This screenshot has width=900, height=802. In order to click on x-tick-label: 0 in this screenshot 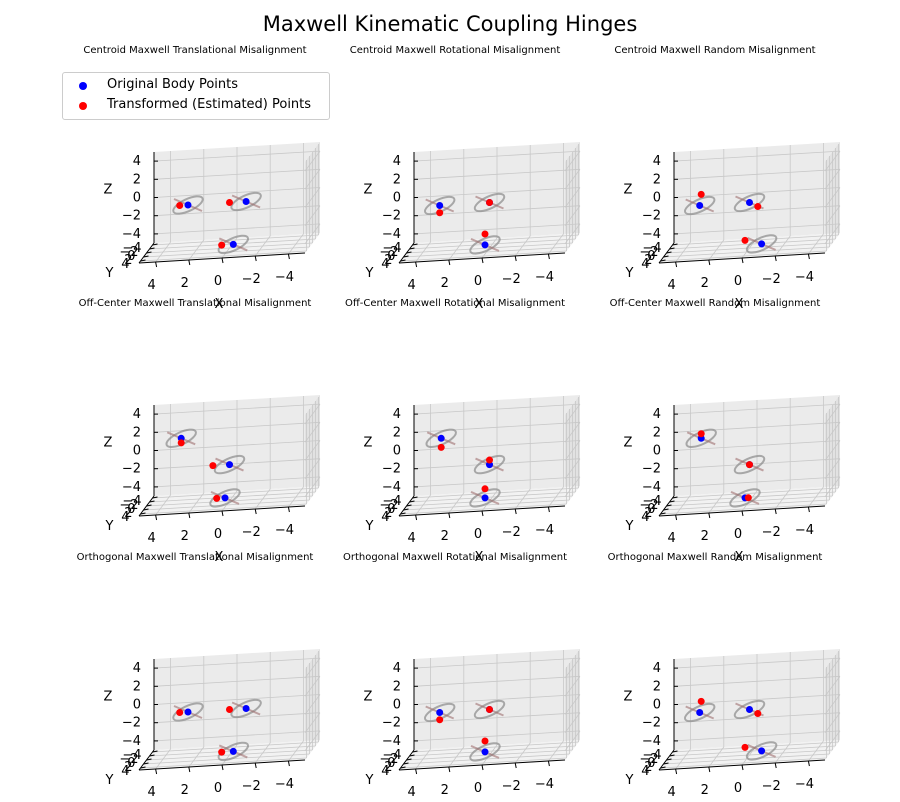, I will do `click(478, 534)`.